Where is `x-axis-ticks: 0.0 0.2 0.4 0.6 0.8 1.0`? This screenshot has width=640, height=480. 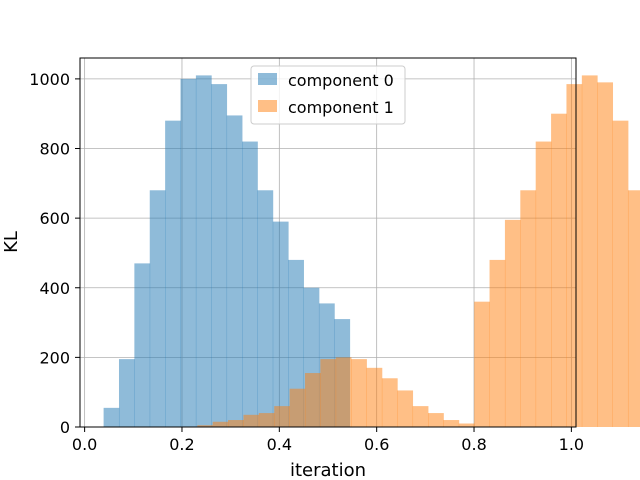 x-axis-ticks: 0.0 0.2 0.4 0.6 0.8 1.0 is located at coordinates (328, 440).